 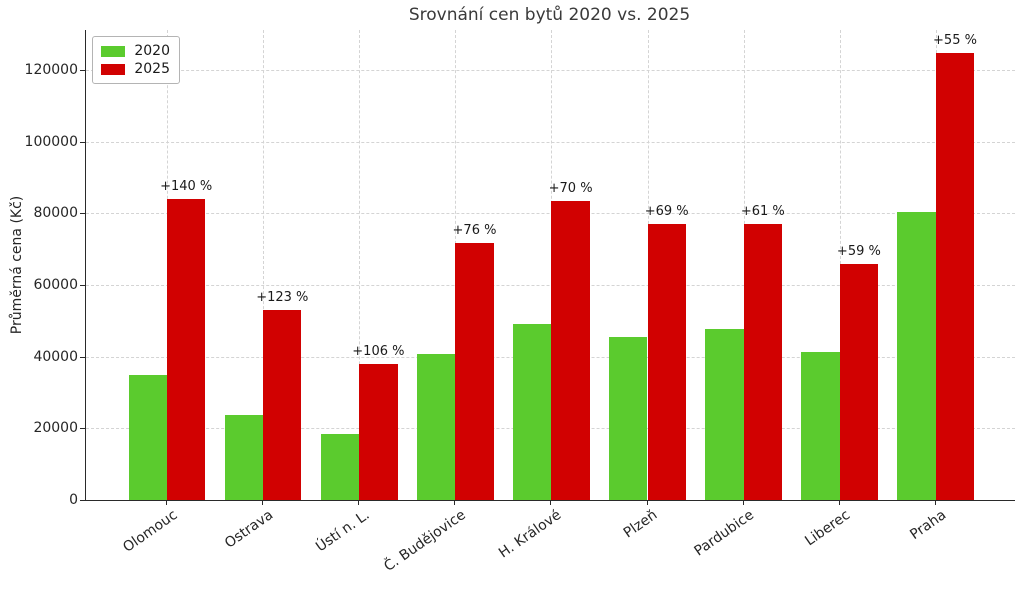 What do you see at coordinates (150, 531) in the screenshot?
I see `x-tick-label: Olomouc` at bounding box center [150, 531].